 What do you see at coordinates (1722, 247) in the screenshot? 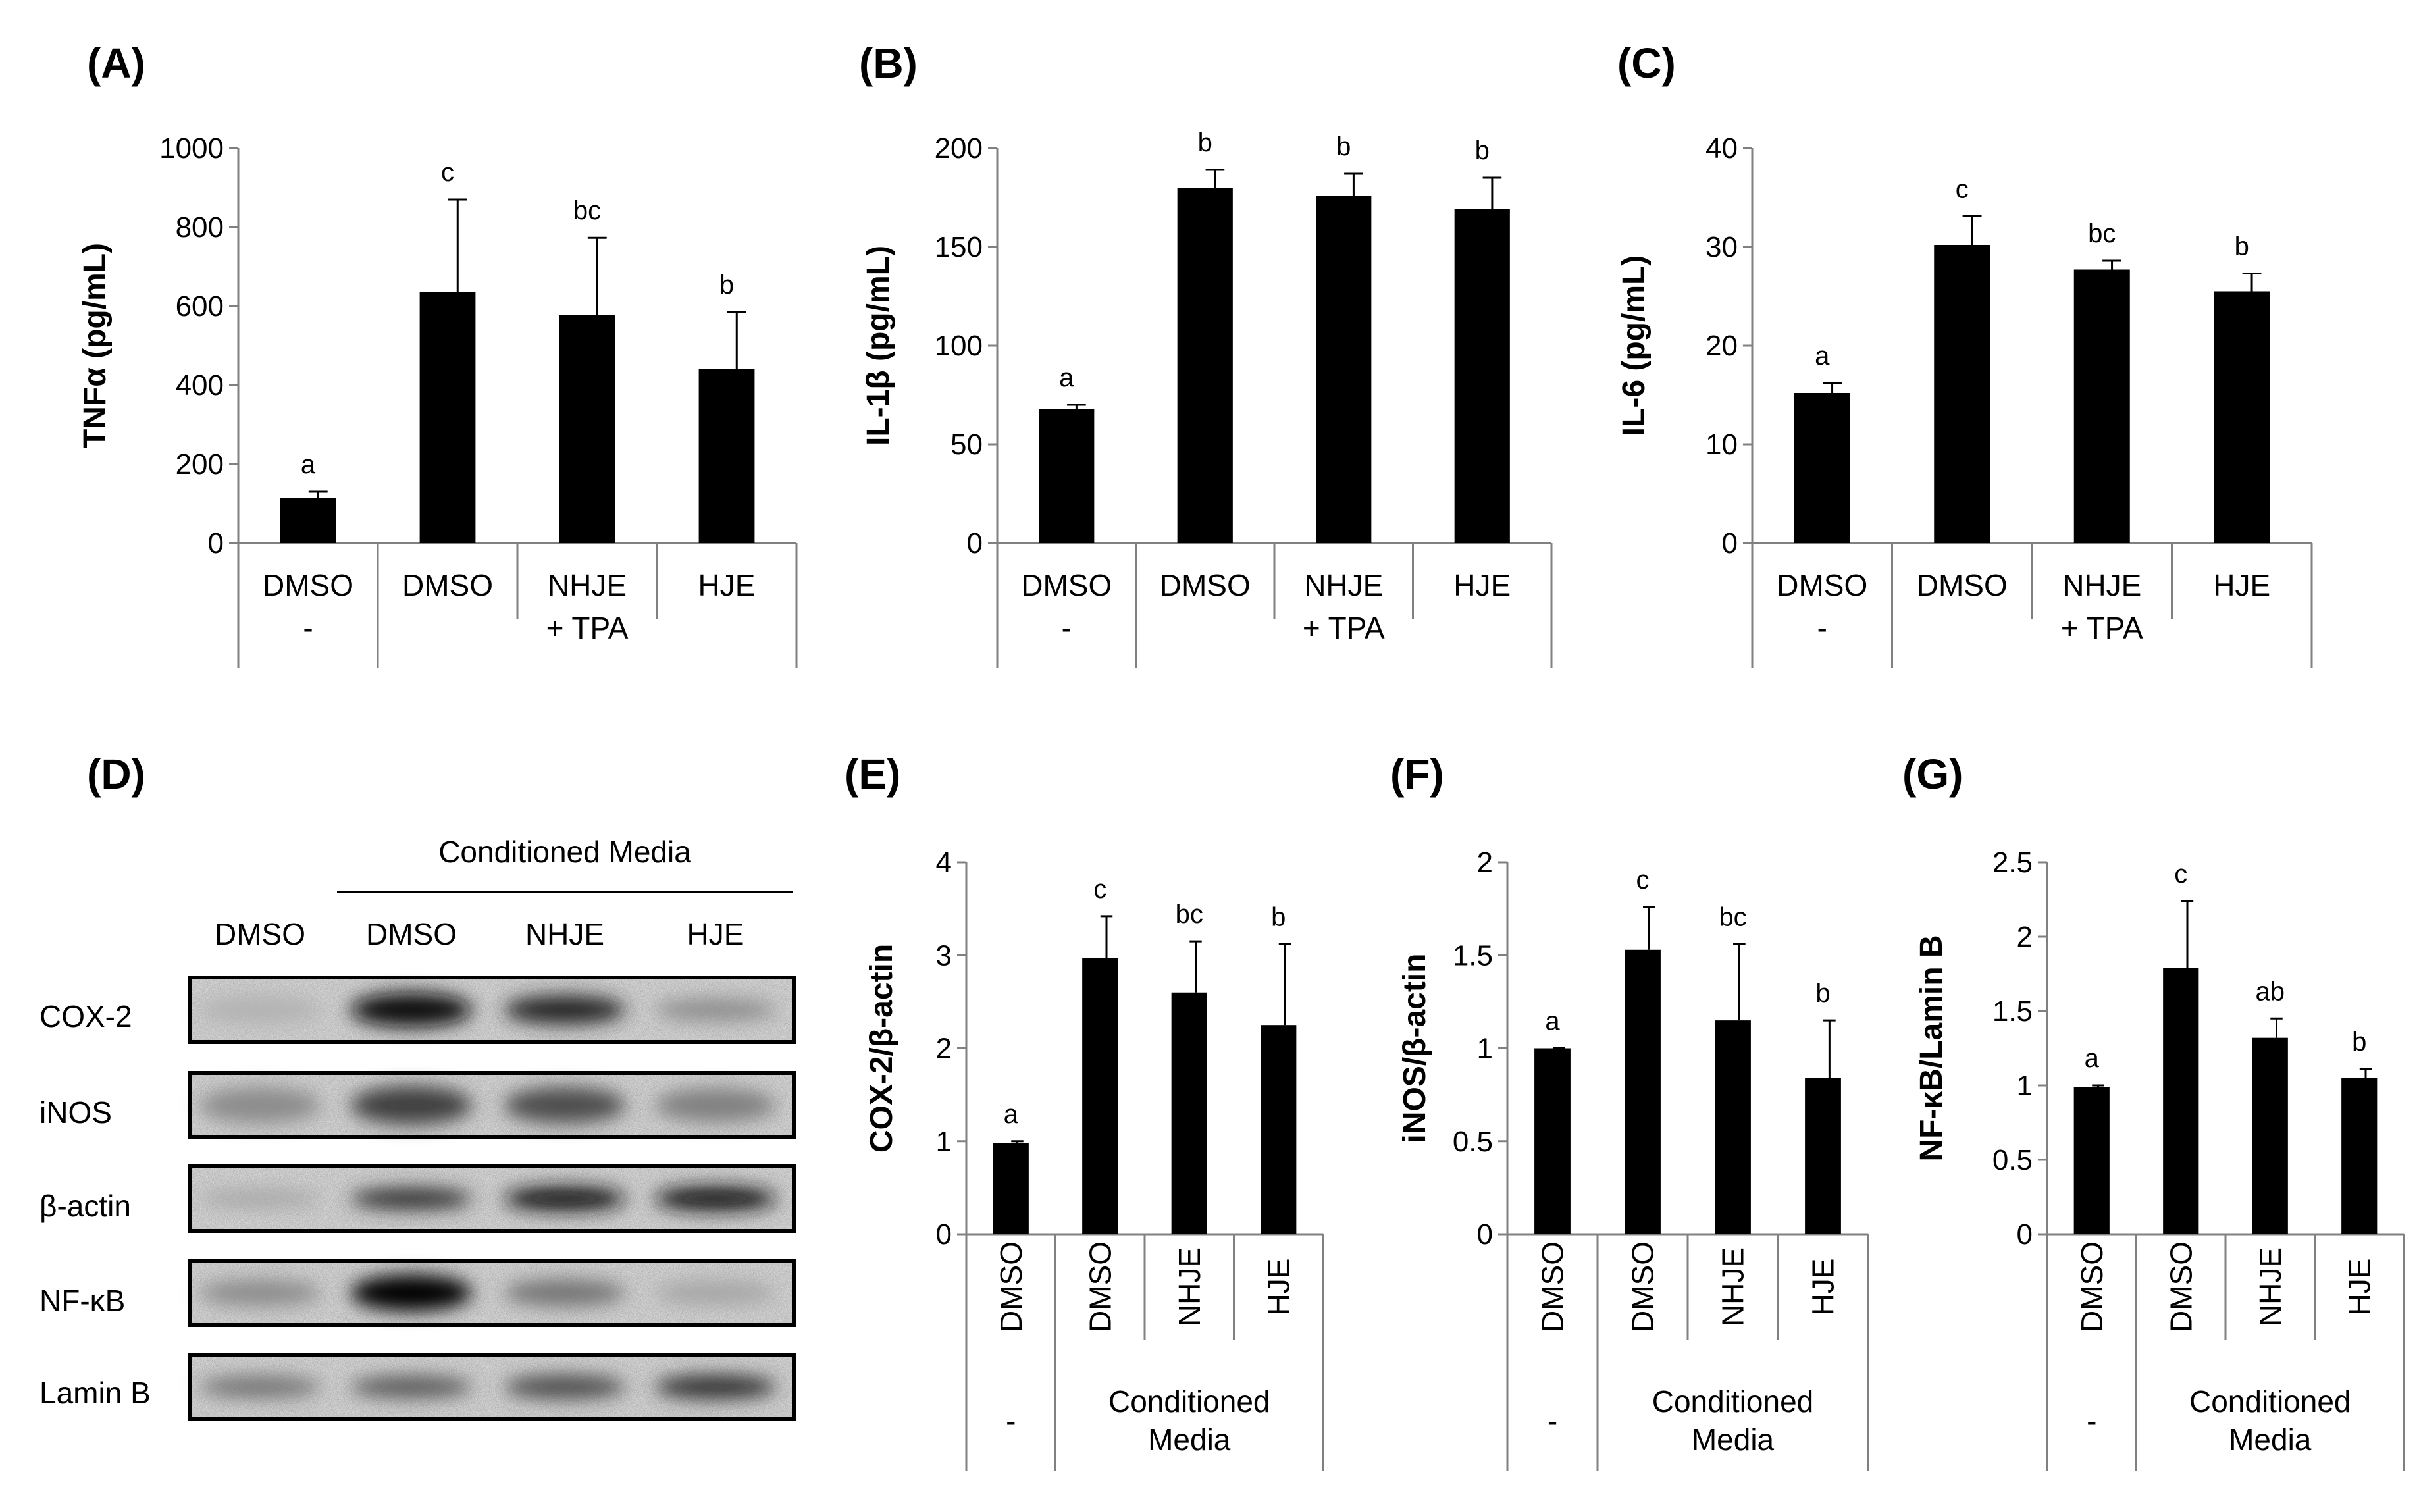
I see `y-tick-label: 30` at bounding box center [1722, 247].